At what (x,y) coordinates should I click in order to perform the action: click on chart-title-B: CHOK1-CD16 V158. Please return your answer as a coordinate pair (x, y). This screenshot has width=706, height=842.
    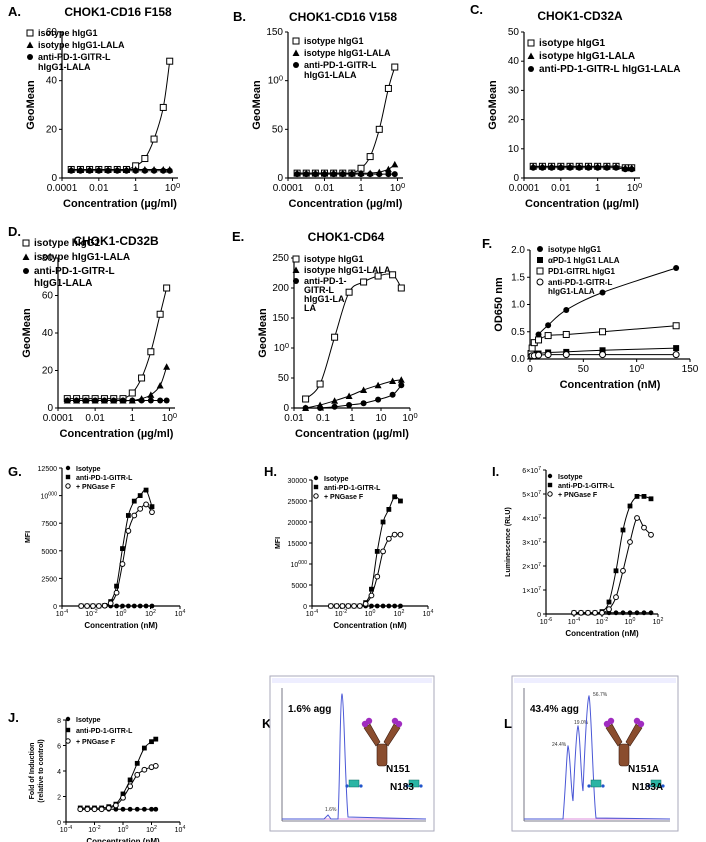
    Looking at the image, I should click on (343, 17).